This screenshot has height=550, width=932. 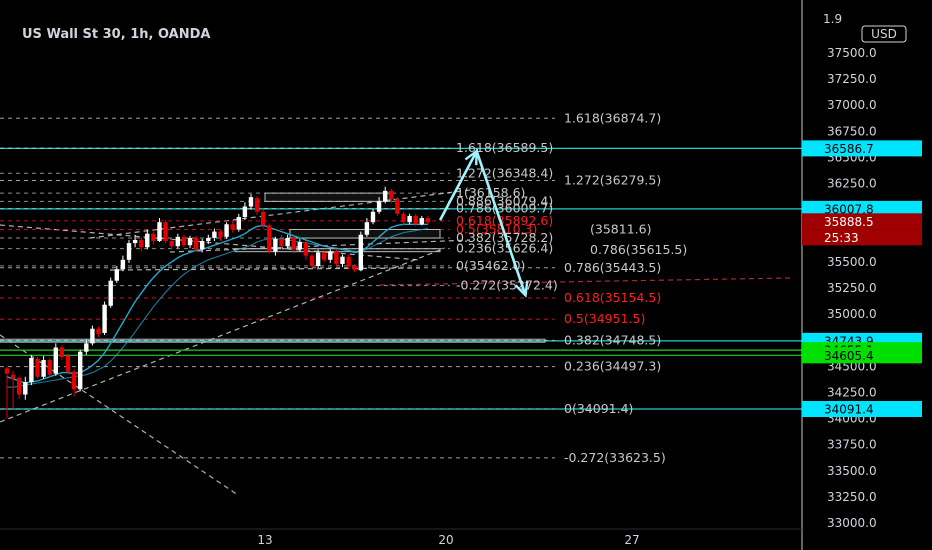 I want to click on price-tick-label: 36750.0, so click(x=852, y=131).